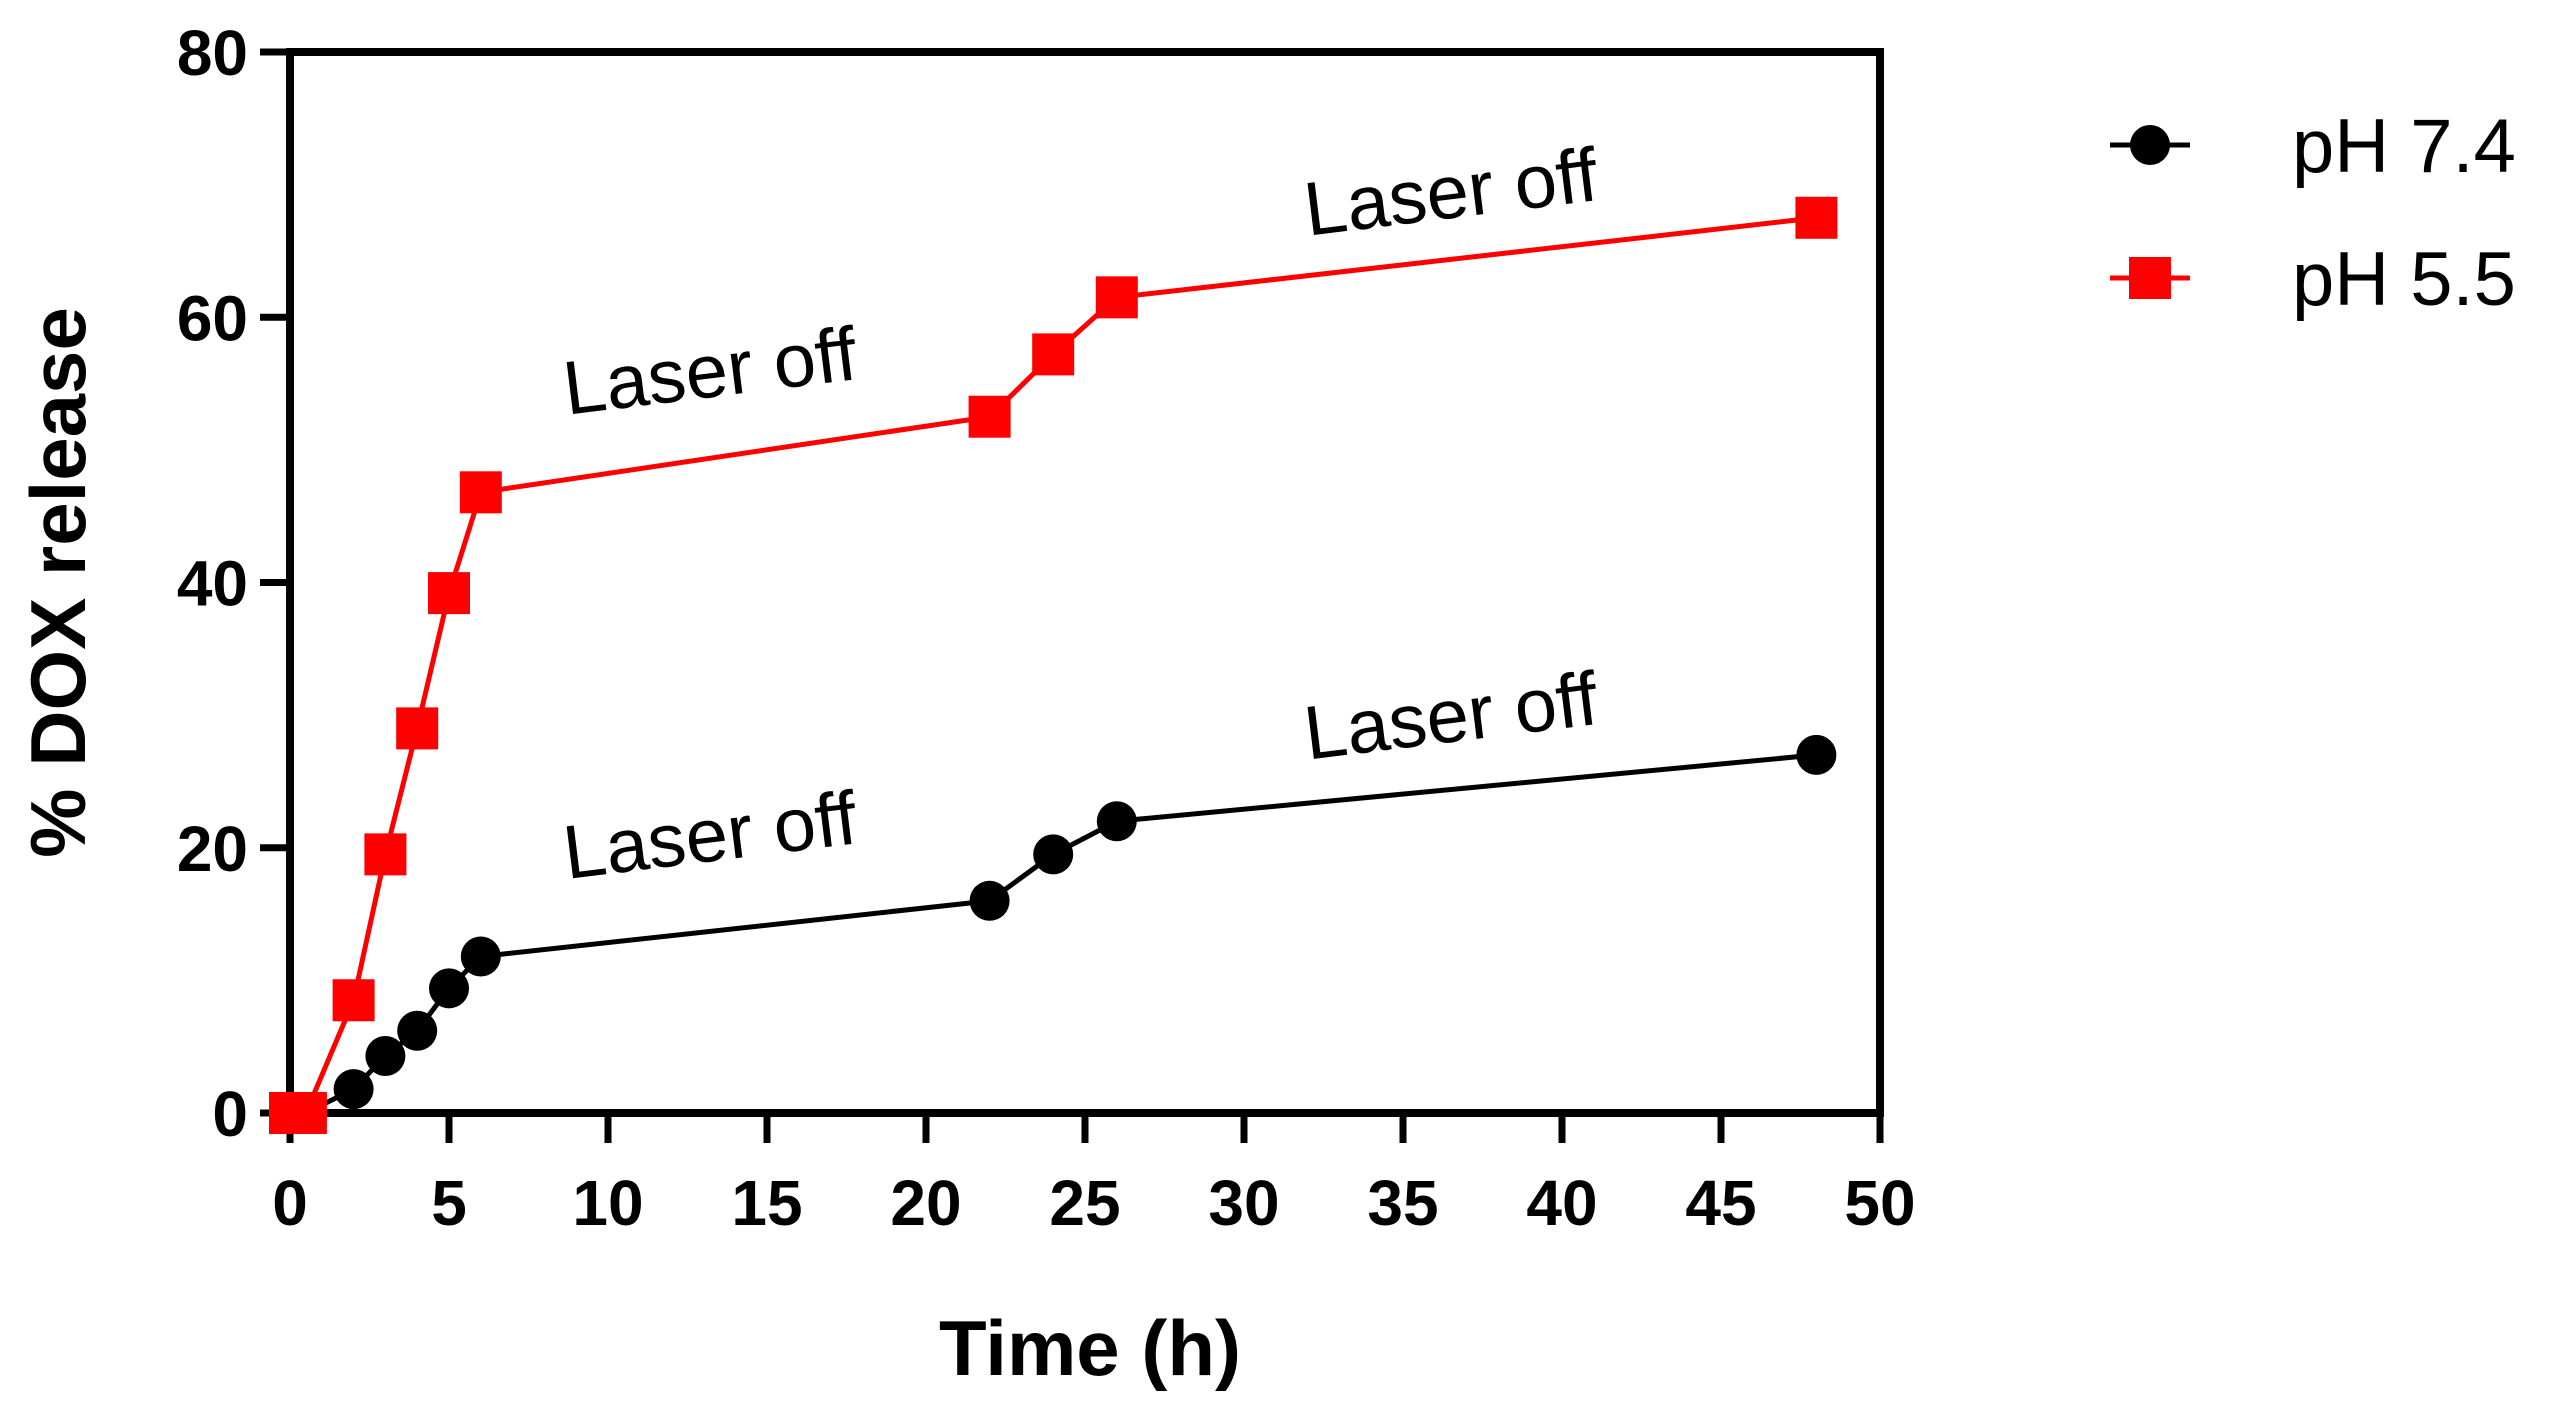  What do you see at coordinates (1879, 1203) in the screenshot?
I see `x-tick-label: 50` at bounding box center [1879, 1203].